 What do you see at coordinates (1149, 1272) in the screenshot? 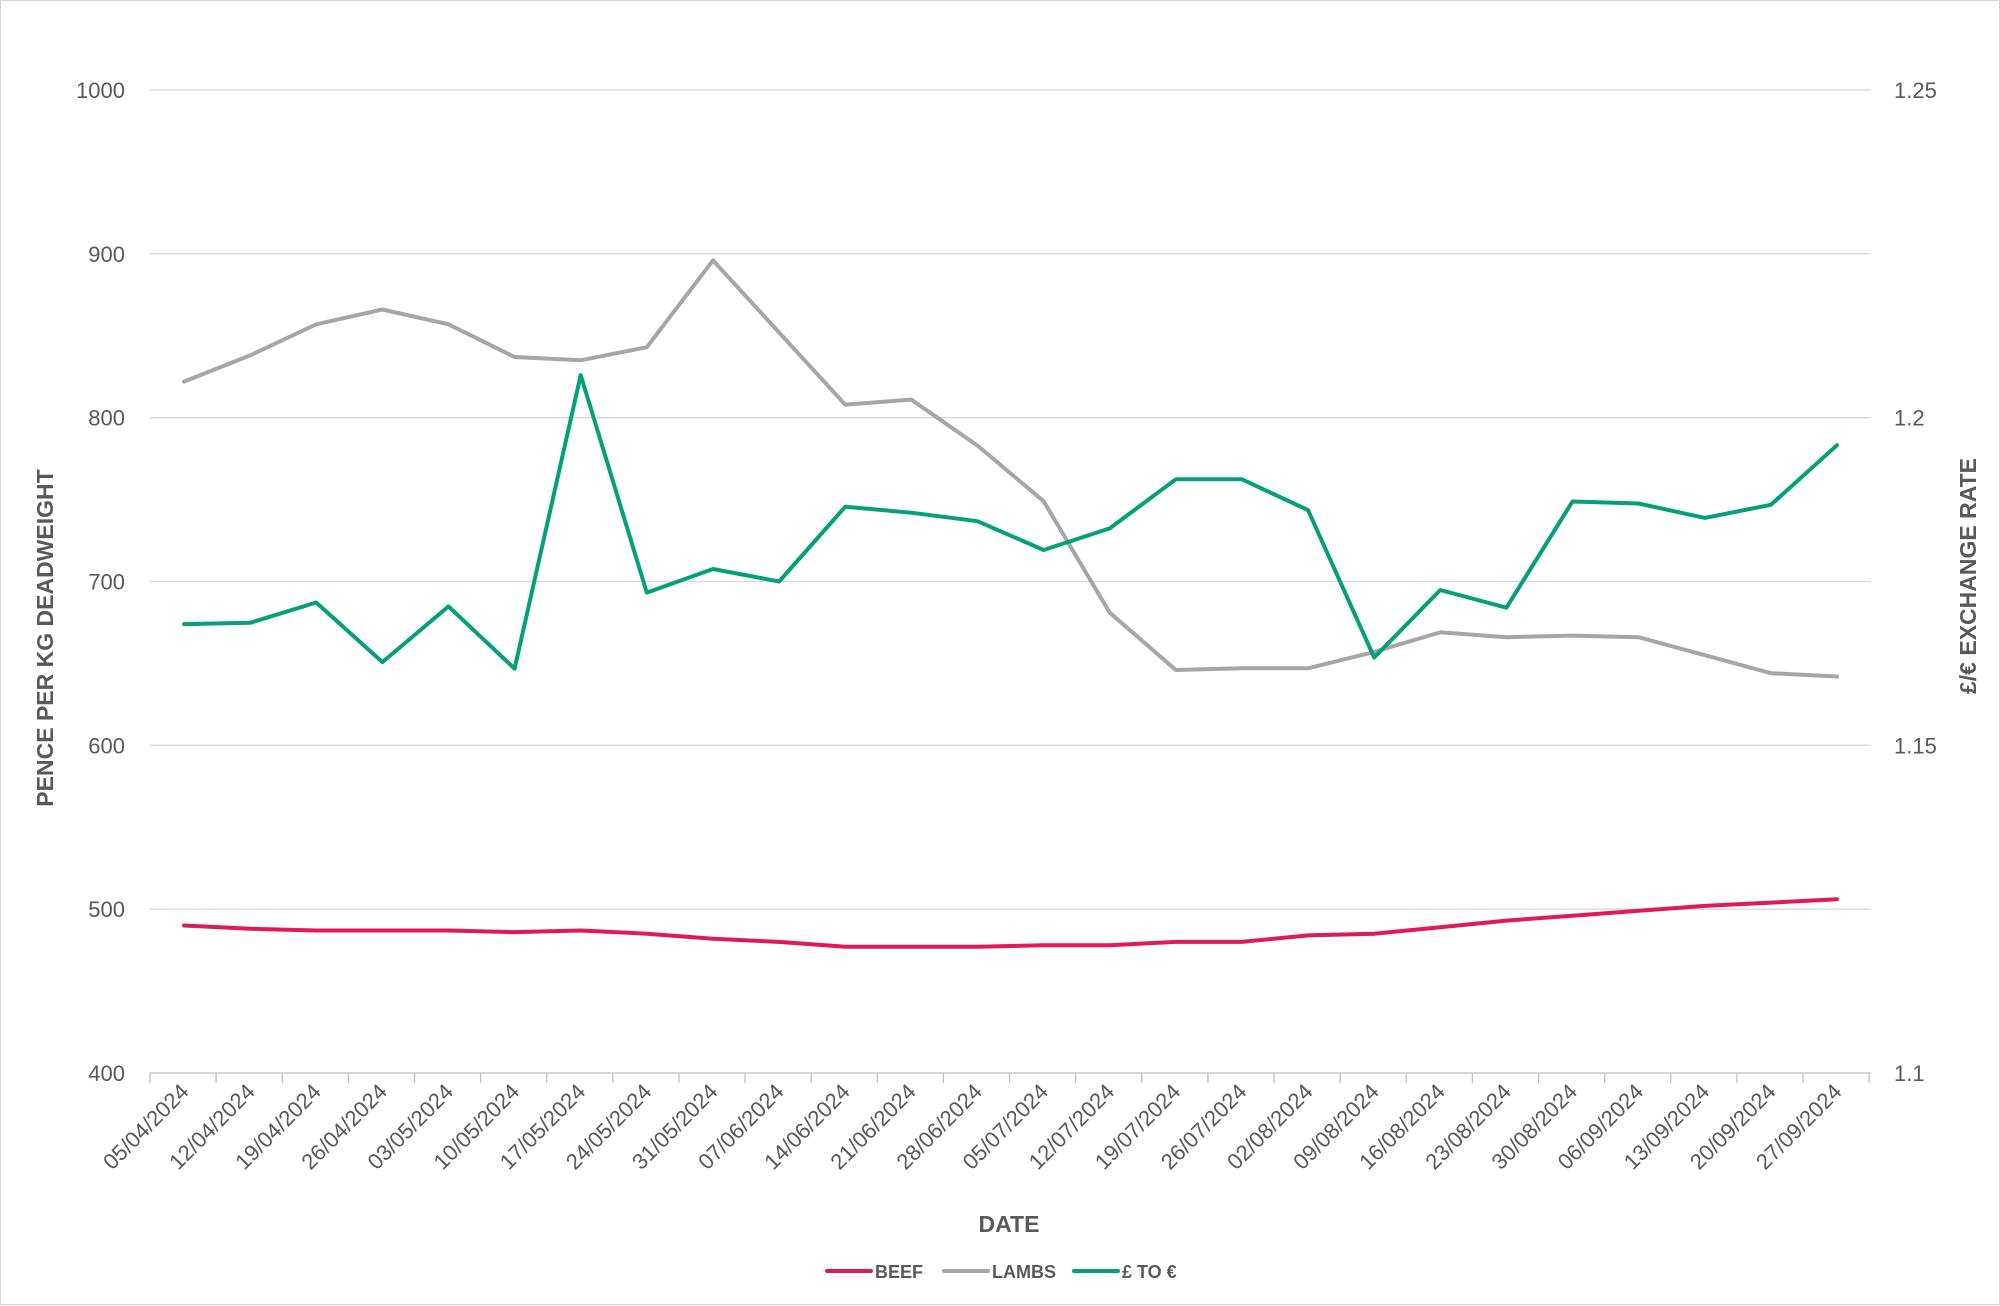
I see `legend-label: £ TO €` at bounding box center [1149, 1272].